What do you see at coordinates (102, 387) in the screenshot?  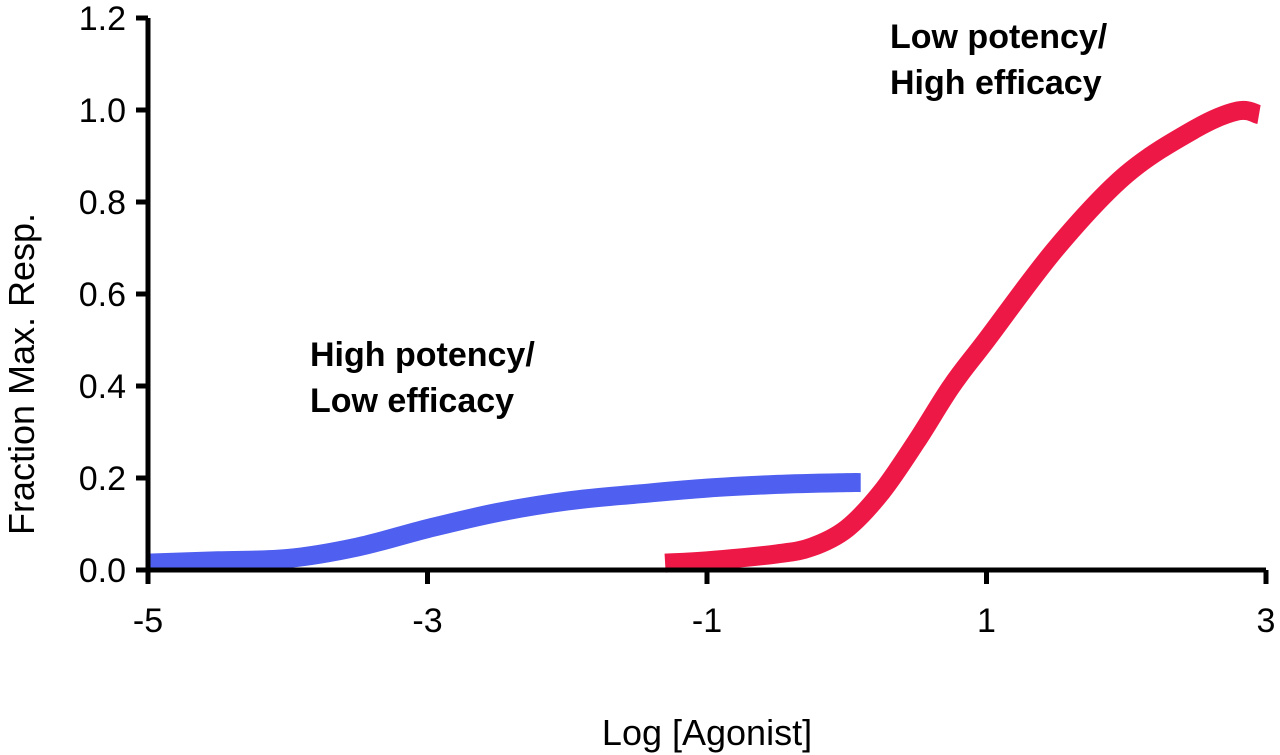 I see `y-tick-label: 0.4` at bounding box center [102, 387].